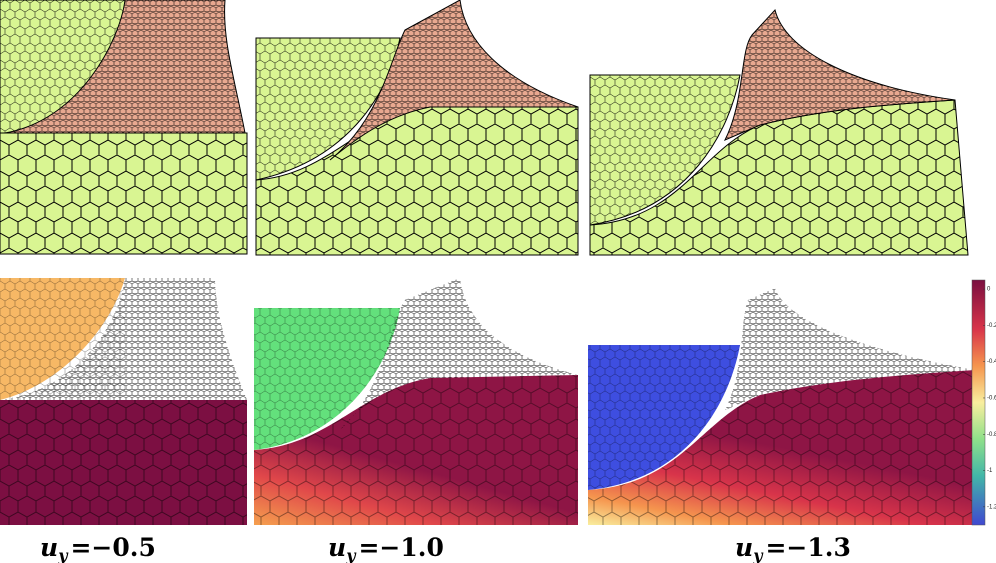  Describe the element at coordinates (989, 290) in the screenshot. I see `colorbar-tick-label: 0` at that location.